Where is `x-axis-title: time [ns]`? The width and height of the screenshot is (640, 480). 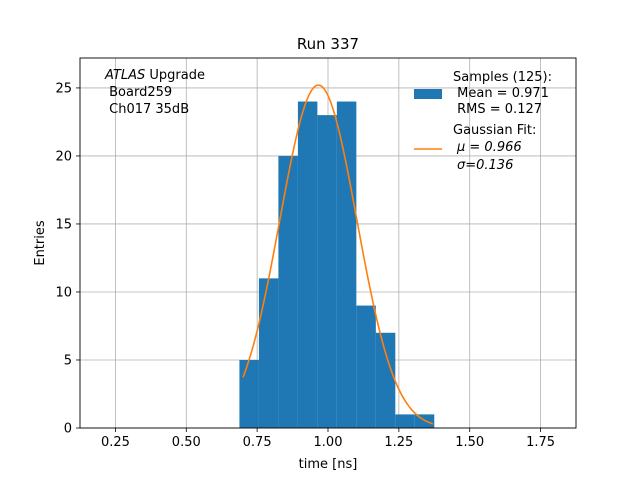
x-axis-title: time [ns] is located at coordinates (328, 464).